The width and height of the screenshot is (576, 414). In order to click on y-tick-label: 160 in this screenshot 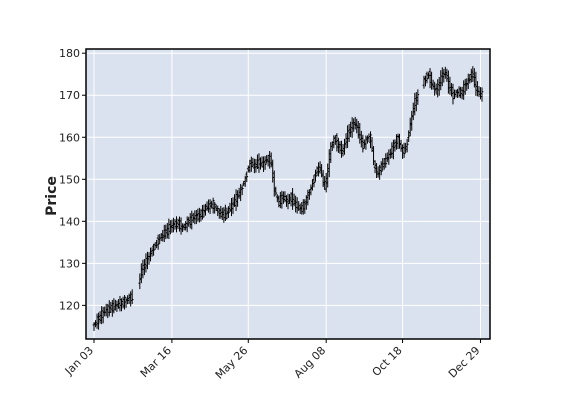, I will do `click(69, 137)`.